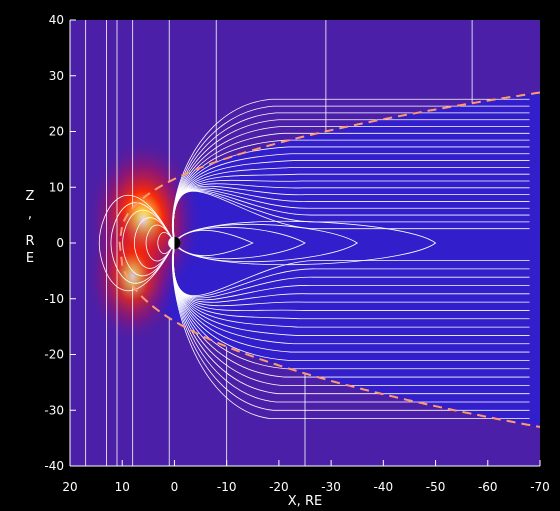 Image resolution: width=560 pixels, height=511 pixels. What do you see at coordinates (306, 477) in the screenshot?
I see `x-axis: 20 10 0 -10 -20 -30 -40 -50 -60 -70` at bounding box center [306, 477].